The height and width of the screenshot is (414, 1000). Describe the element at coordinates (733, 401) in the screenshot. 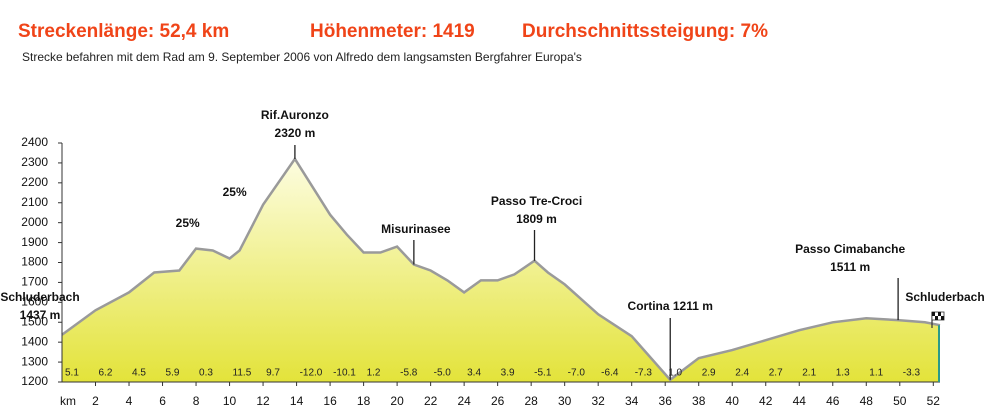

I see `x-tick-label: 40` at that location.